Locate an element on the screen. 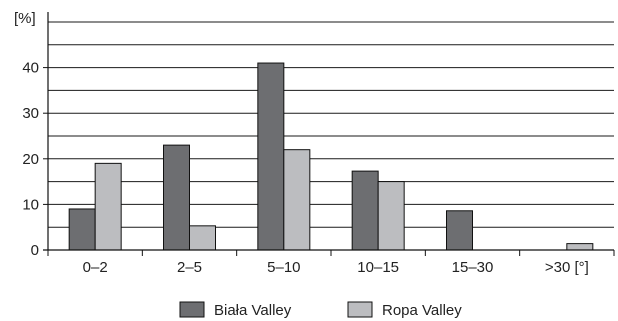 The width and height of the screenshot is (618, 321). x-tick-label: 2–5 is located at coordinates (189, 267).